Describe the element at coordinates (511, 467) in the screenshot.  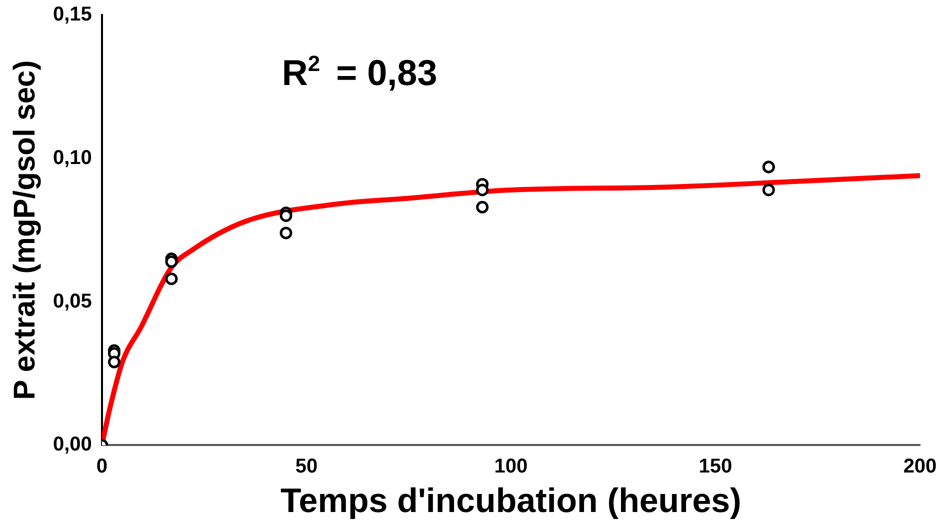
I see `x-tick-label: 100` at that location.